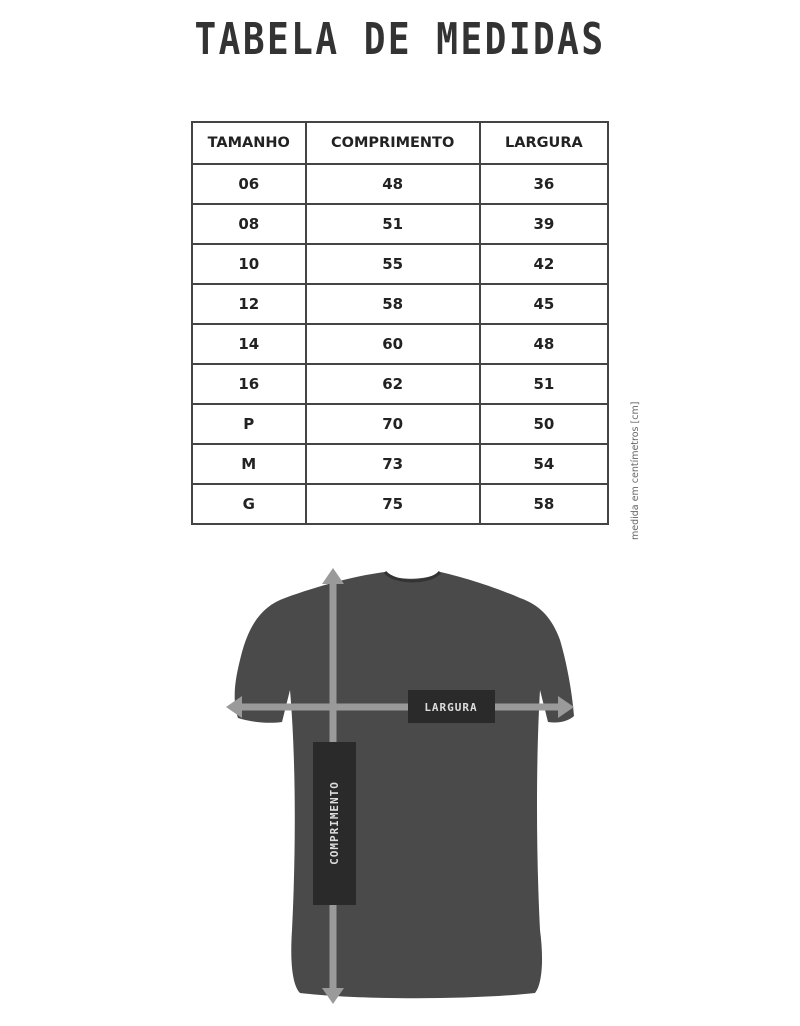 The height and width of the screenshot is (1026, 800). I want to click on cell-comprimento: 75, so click(392, 504).